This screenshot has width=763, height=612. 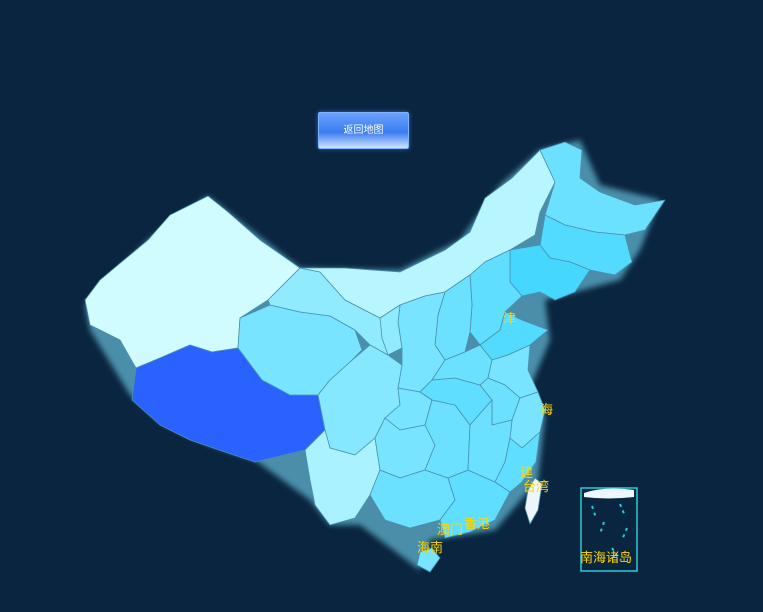 I want to click on label-south-sea: 南海诸岛, so click(x=606, y=558).